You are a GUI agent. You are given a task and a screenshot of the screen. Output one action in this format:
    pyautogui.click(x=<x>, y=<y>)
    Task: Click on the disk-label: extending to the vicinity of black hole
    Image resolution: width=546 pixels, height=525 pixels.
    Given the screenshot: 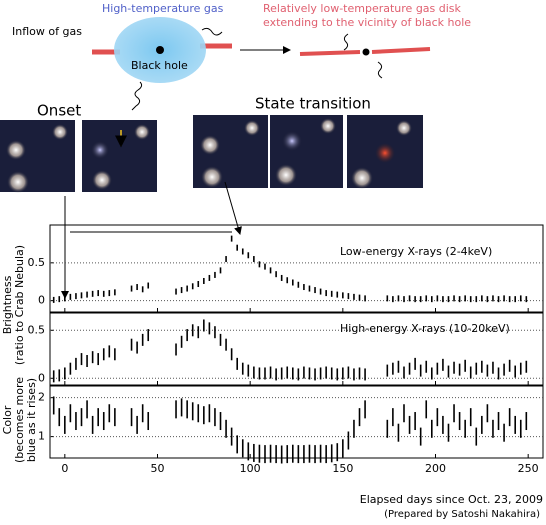 What is the action you would take?
    pyautogui.click(x=367, y=22)
    